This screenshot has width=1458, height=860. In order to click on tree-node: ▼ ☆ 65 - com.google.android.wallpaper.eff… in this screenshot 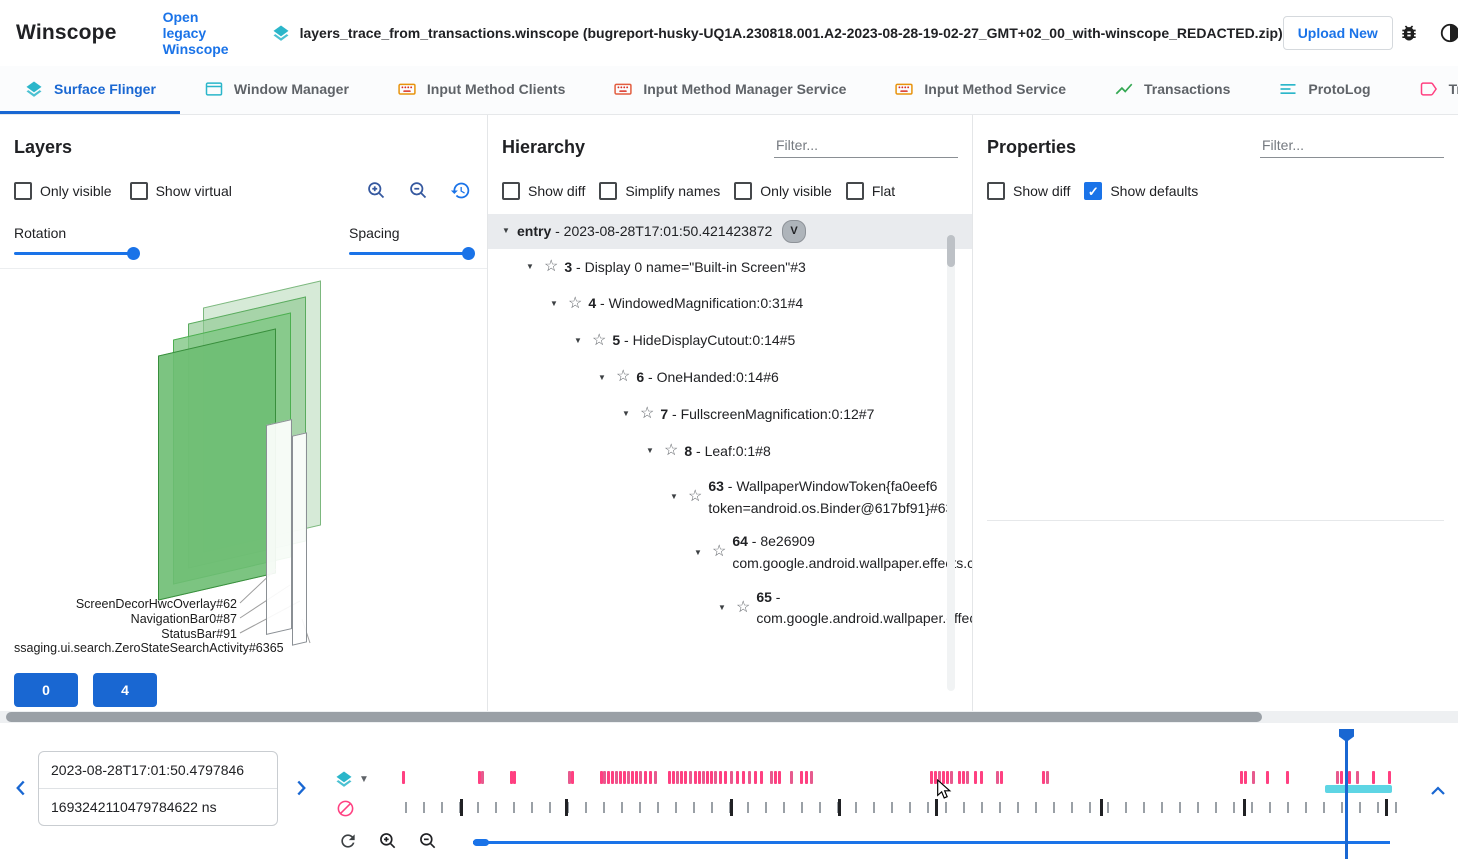, I will do `click(730, 608)`.